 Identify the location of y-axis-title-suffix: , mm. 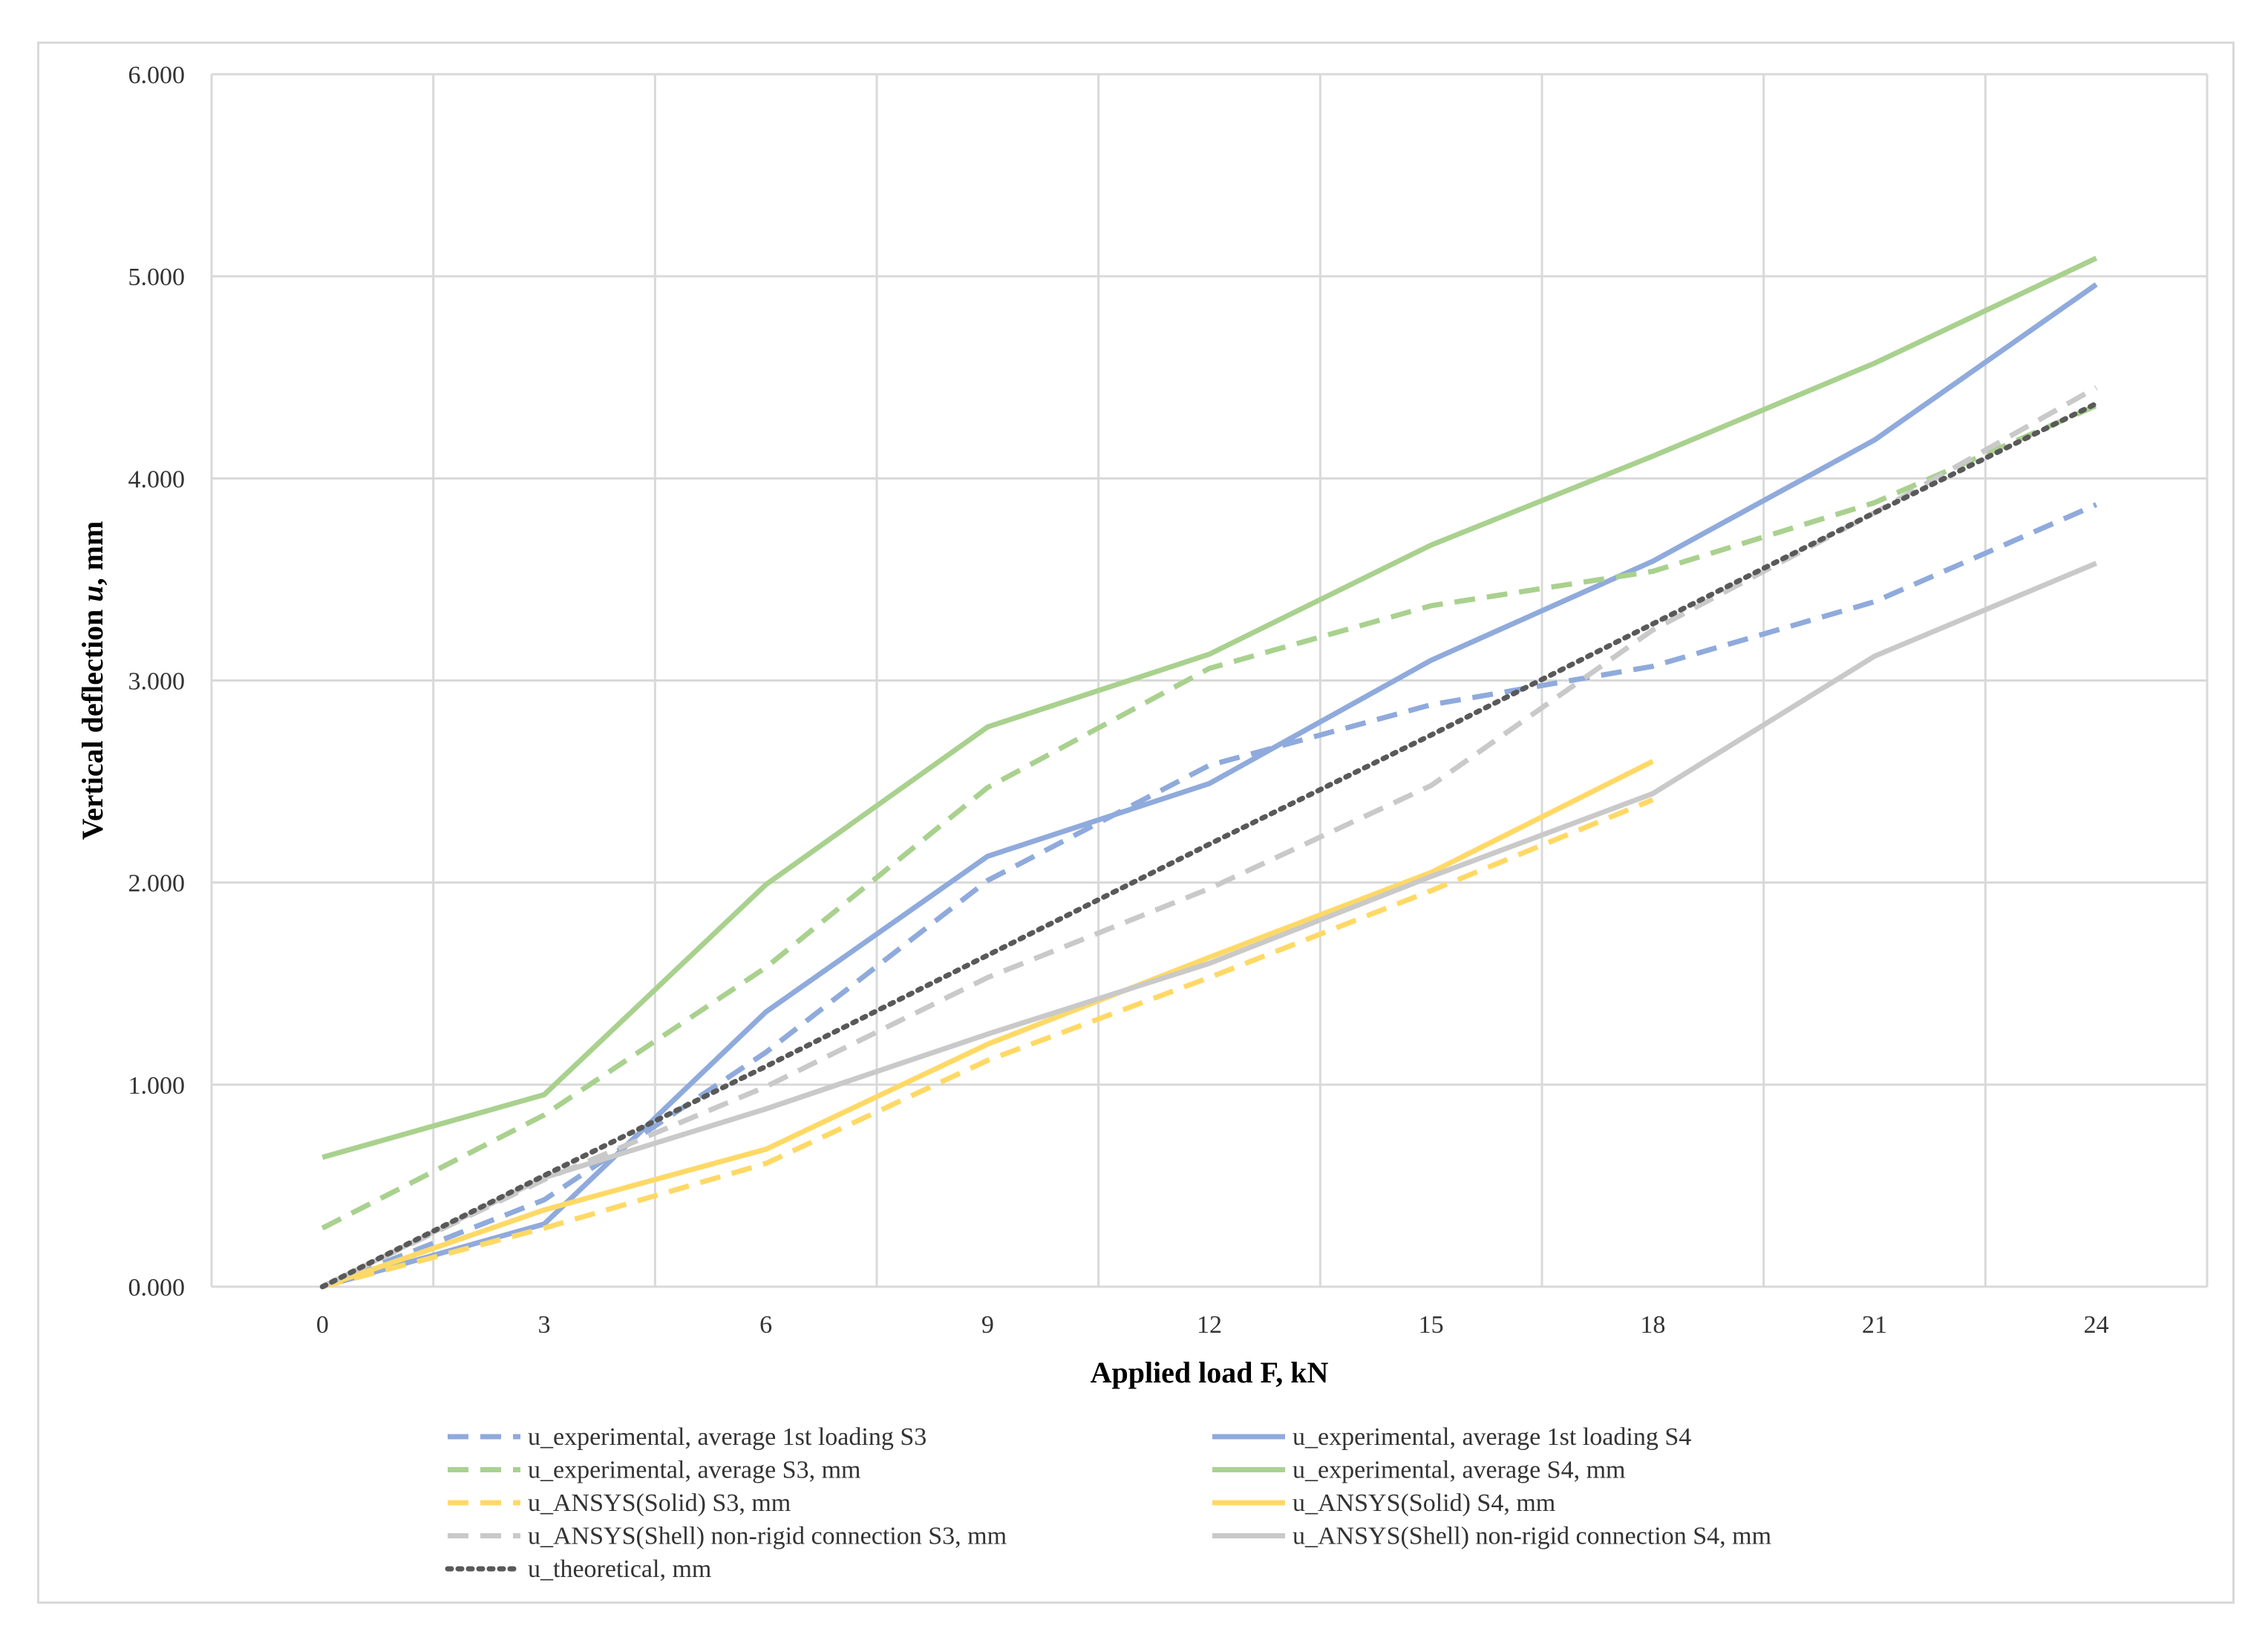
(92, 553).